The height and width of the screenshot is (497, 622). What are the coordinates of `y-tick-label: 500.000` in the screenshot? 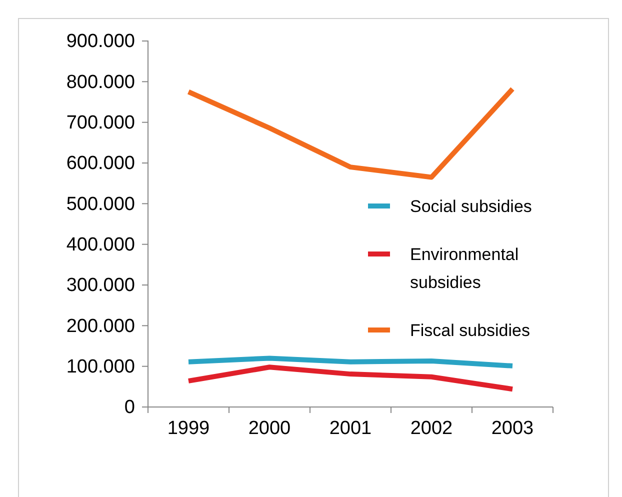 It's located at (100, 204).